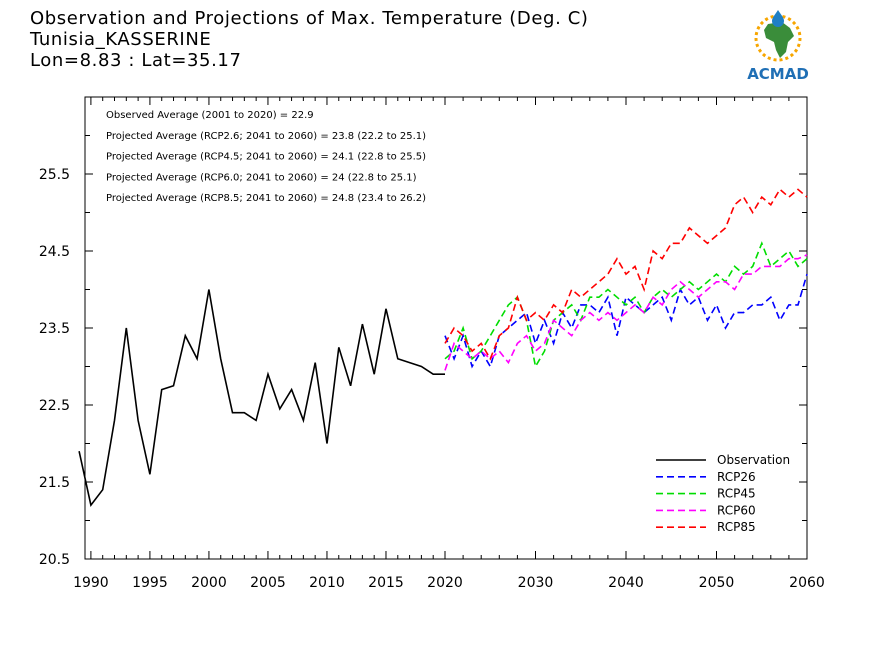  Describe the element at coordinates (386, 583) in the screenshot. I see `x-tick-label: 2015` at that location.